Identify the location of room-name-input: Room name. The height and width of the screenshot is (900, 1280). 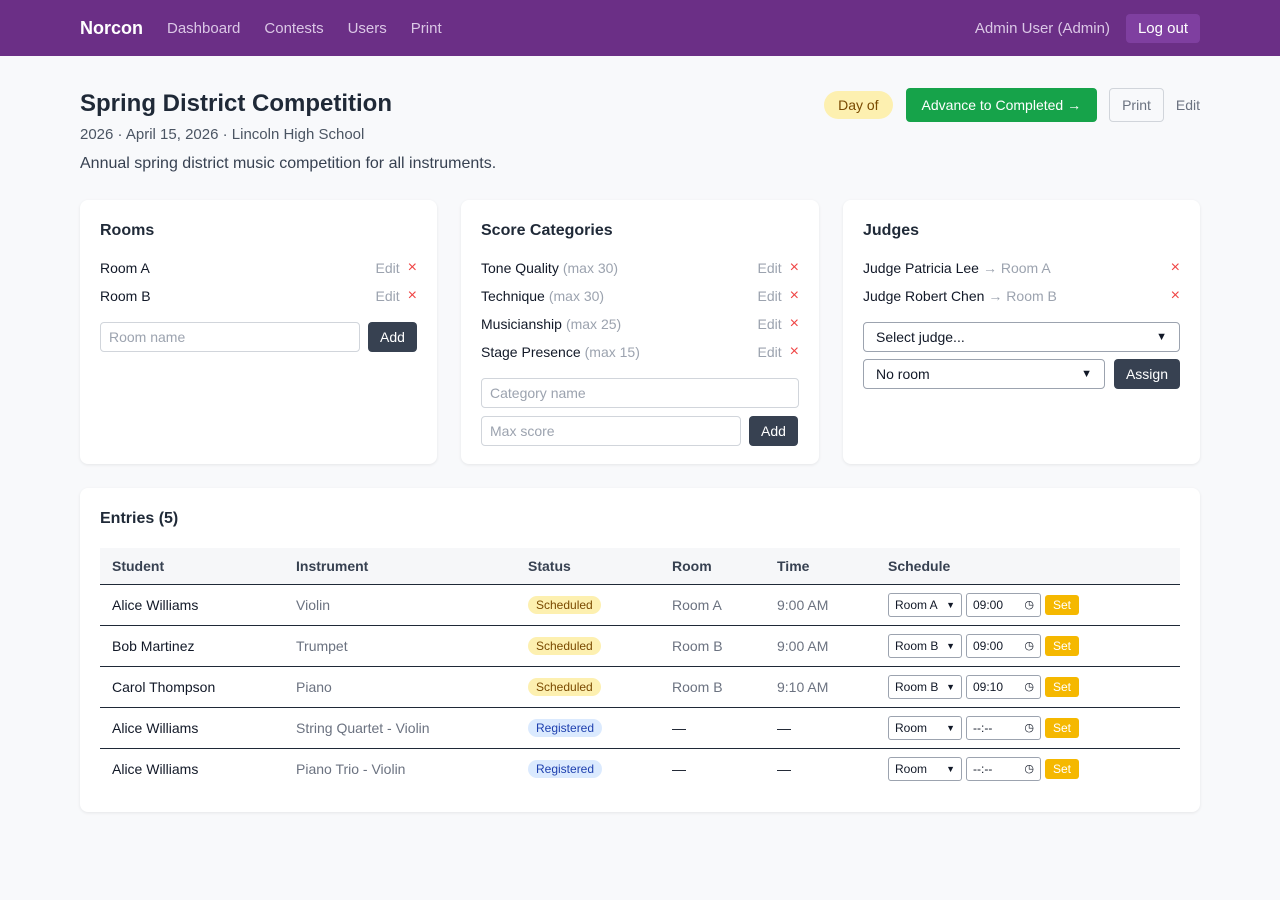
(230, 337).